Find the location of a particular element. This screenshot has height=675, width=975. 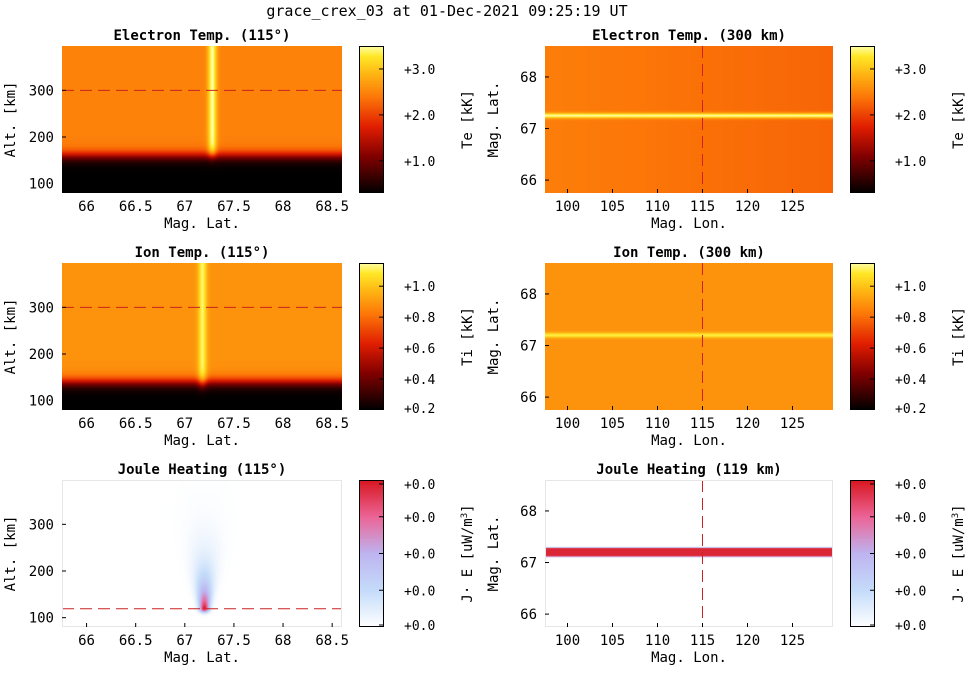

colorbar-frame-te_alt is located at coordinates (371, 119).